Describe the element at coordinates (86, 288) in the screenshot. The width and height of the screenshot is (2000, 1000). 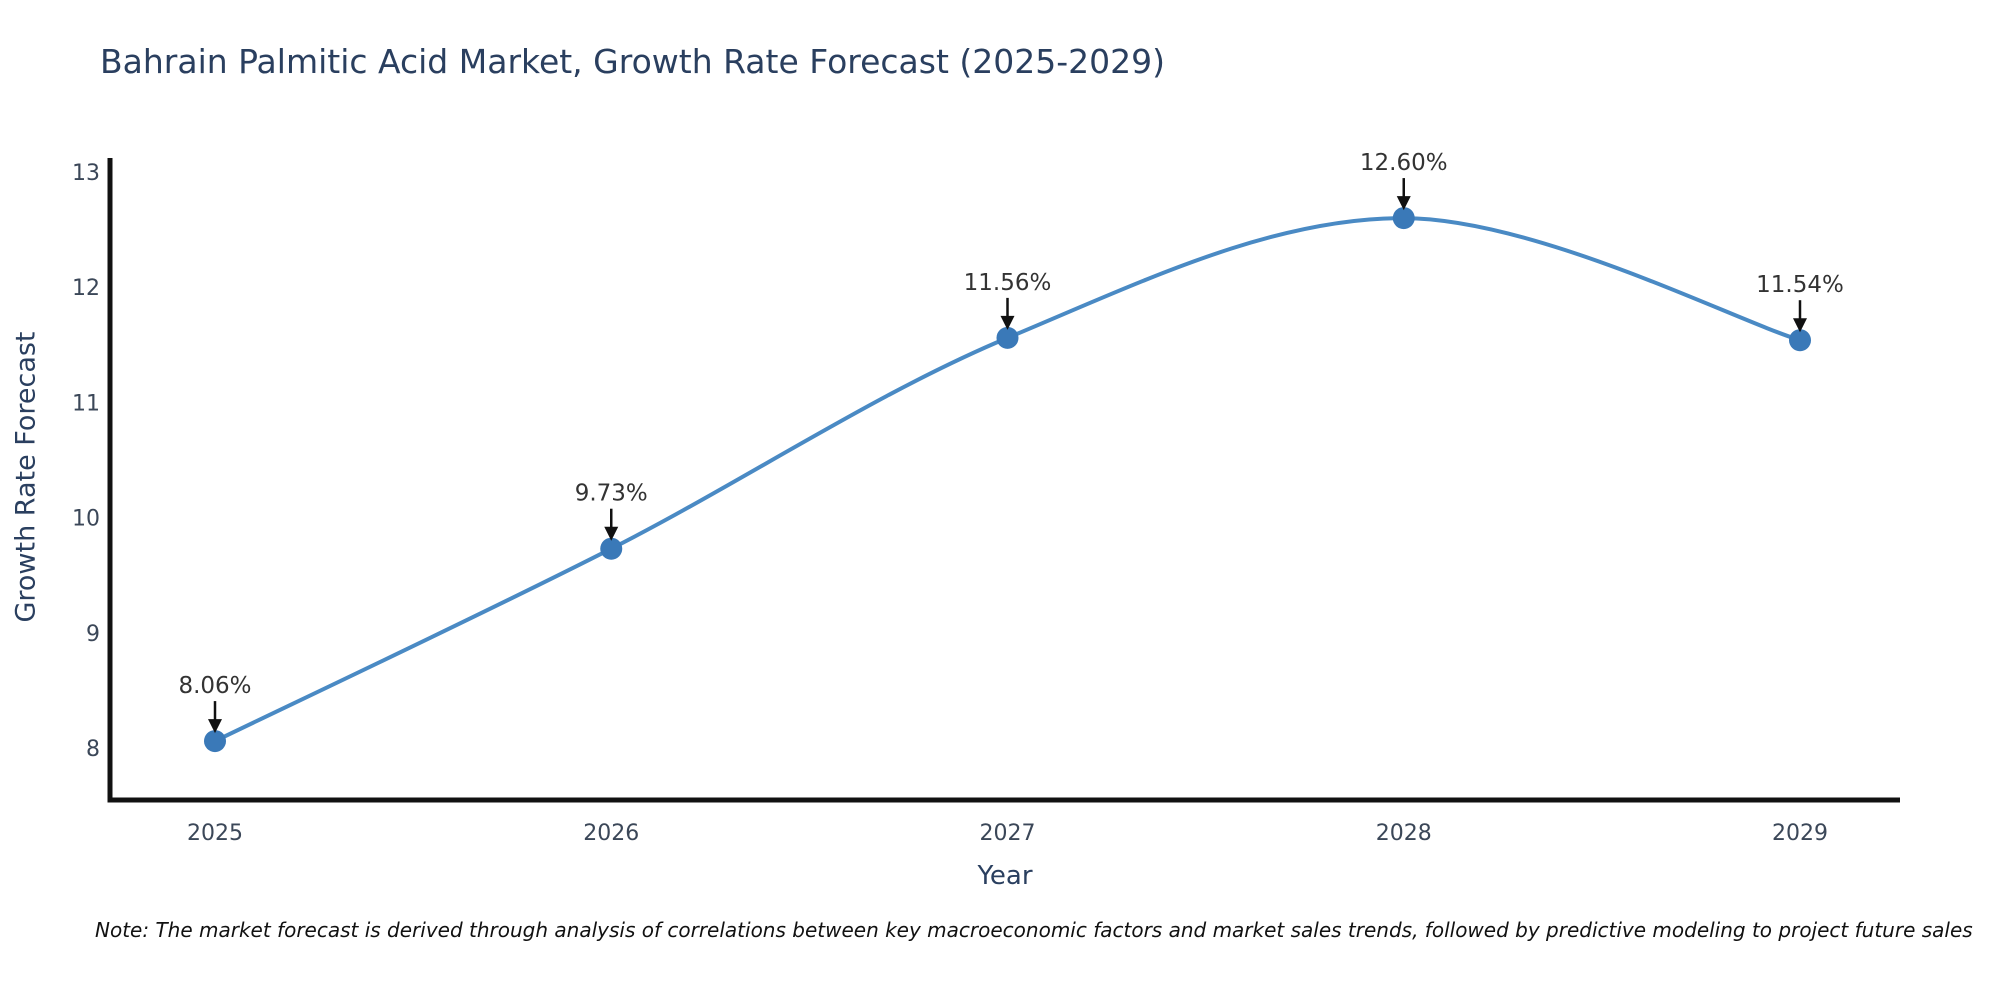
I see `y-tick-label: 12` at that location.